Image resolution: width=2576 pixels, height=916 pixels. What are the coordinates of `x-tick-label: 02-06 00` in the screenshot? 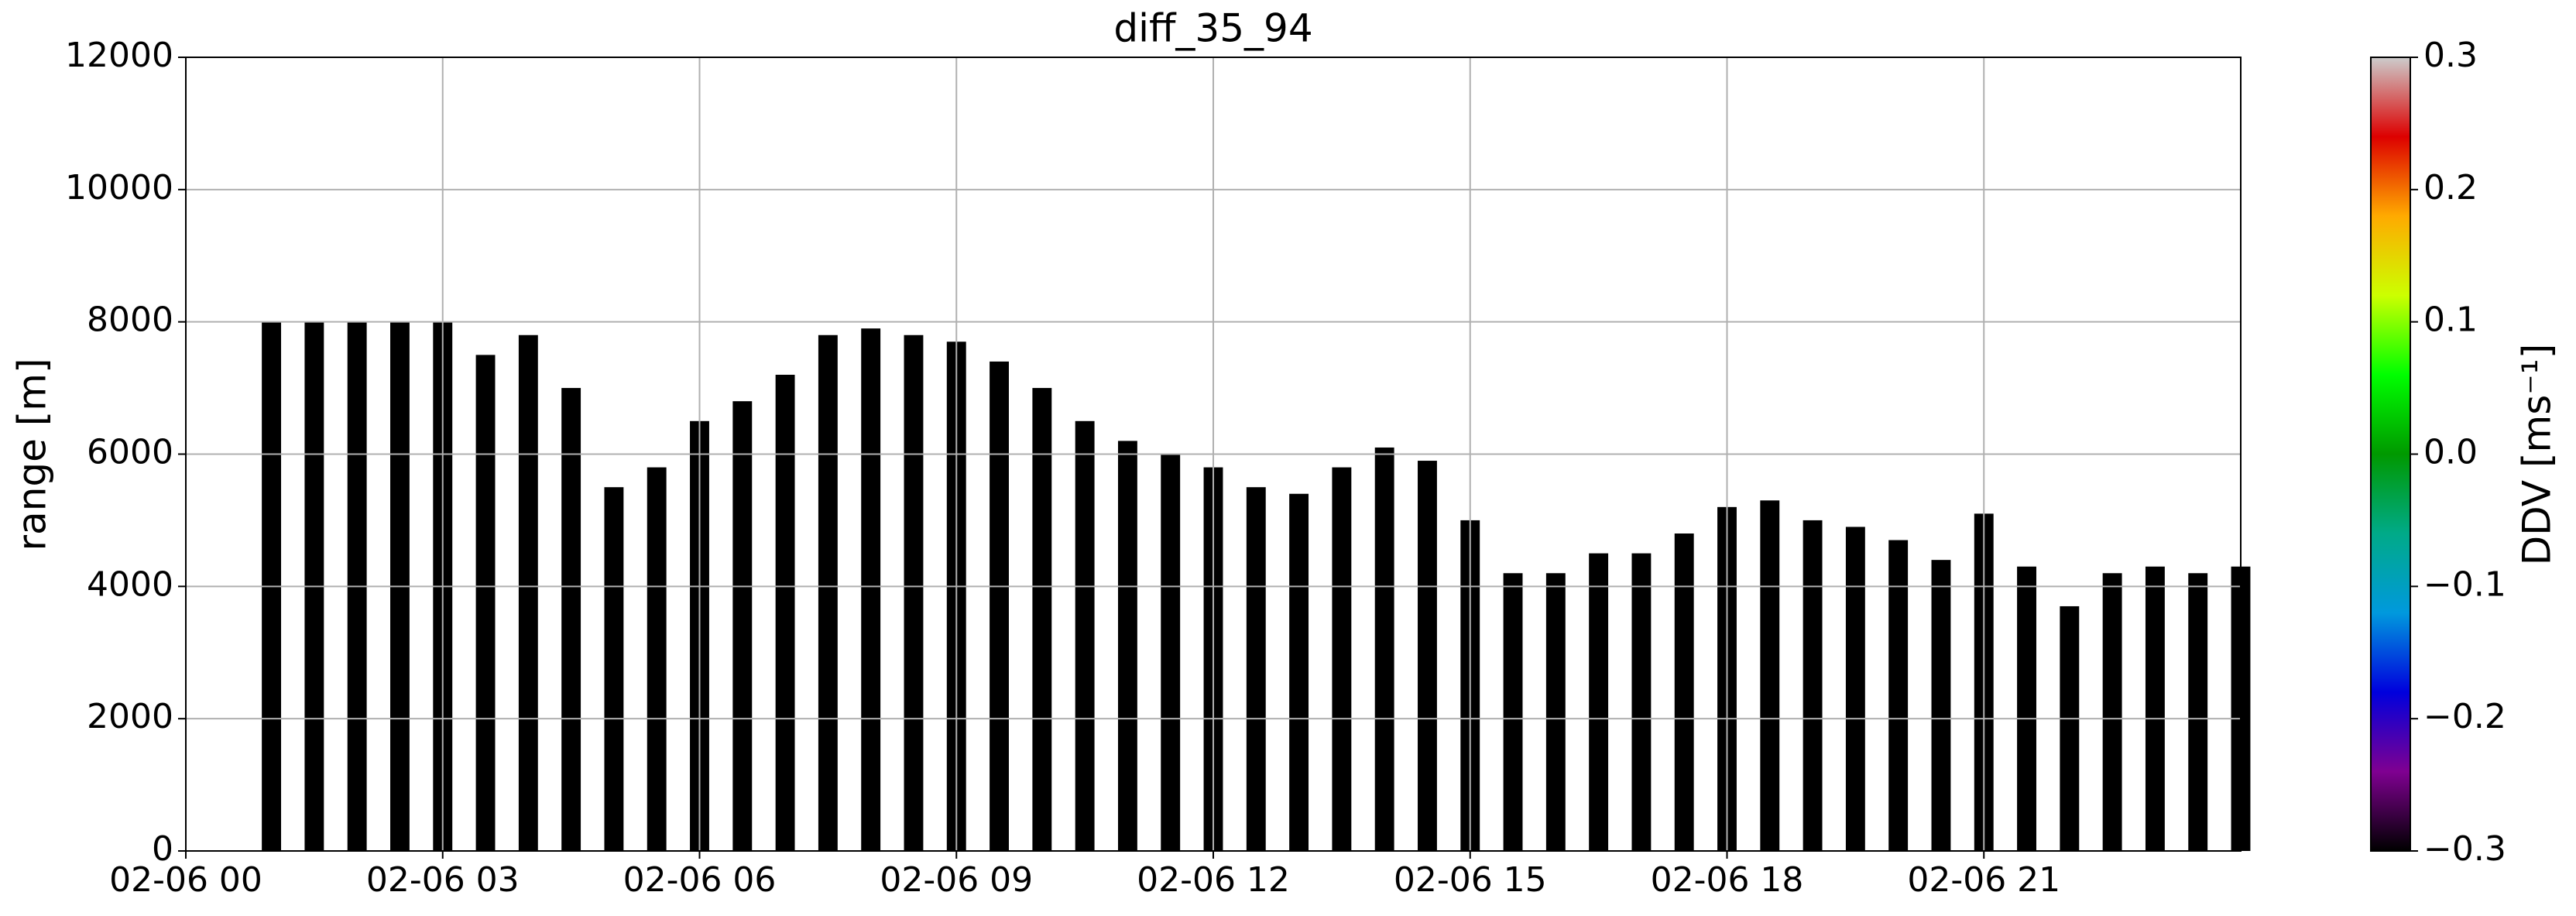 It's located at (185, 880).